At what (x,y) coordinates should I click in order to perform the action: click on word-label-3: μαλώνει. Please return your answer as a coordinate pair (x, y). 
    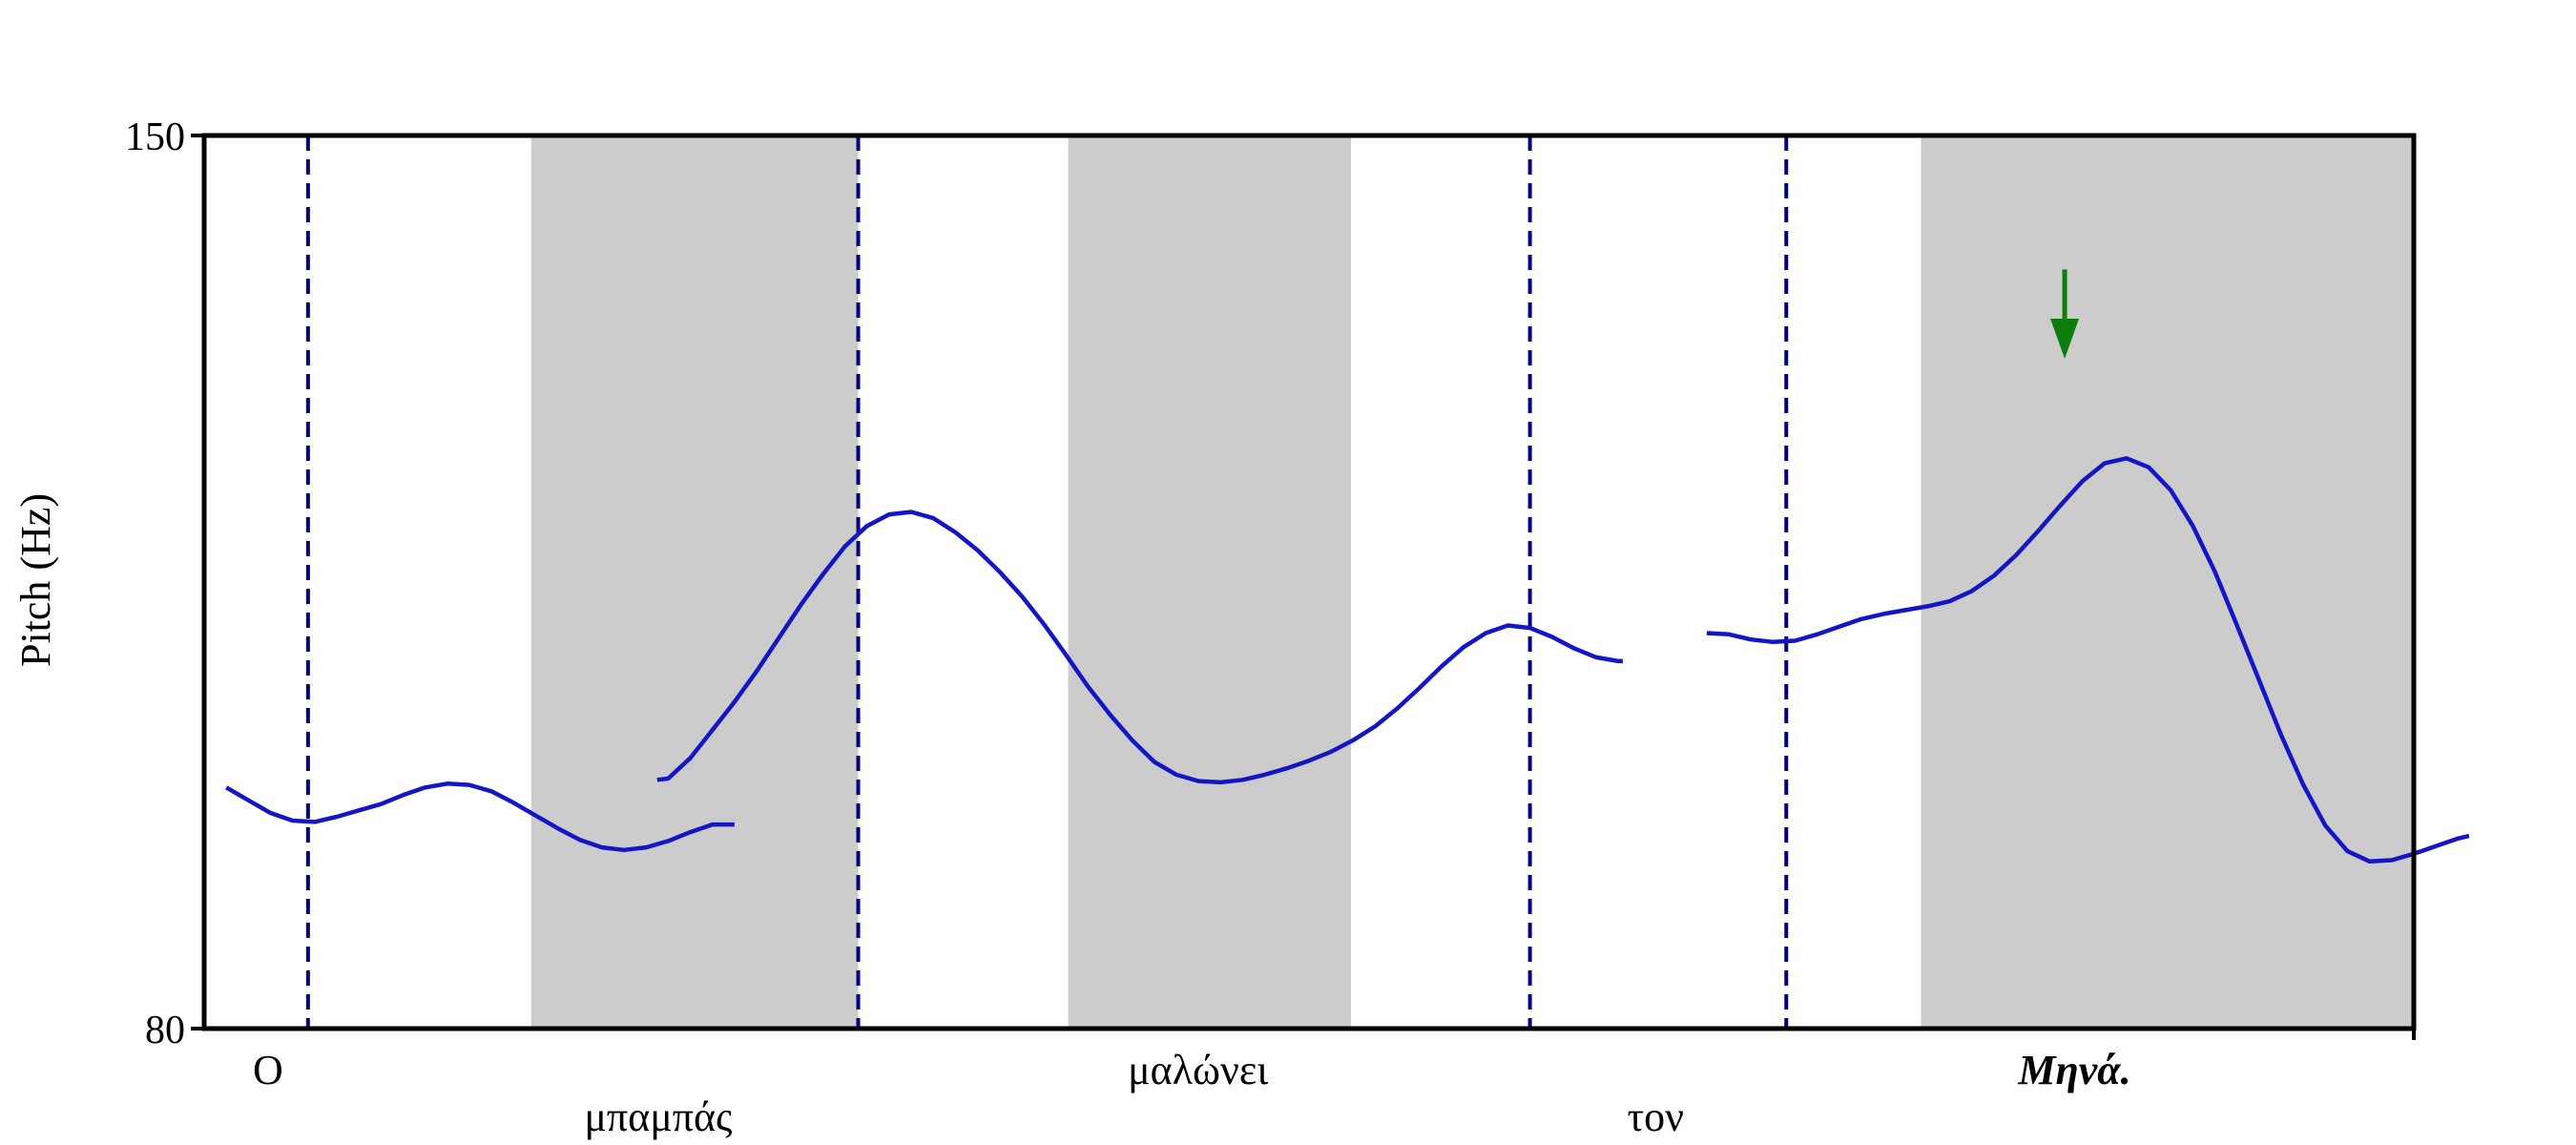
    Looking at the image, I should click on (1198, 1070).